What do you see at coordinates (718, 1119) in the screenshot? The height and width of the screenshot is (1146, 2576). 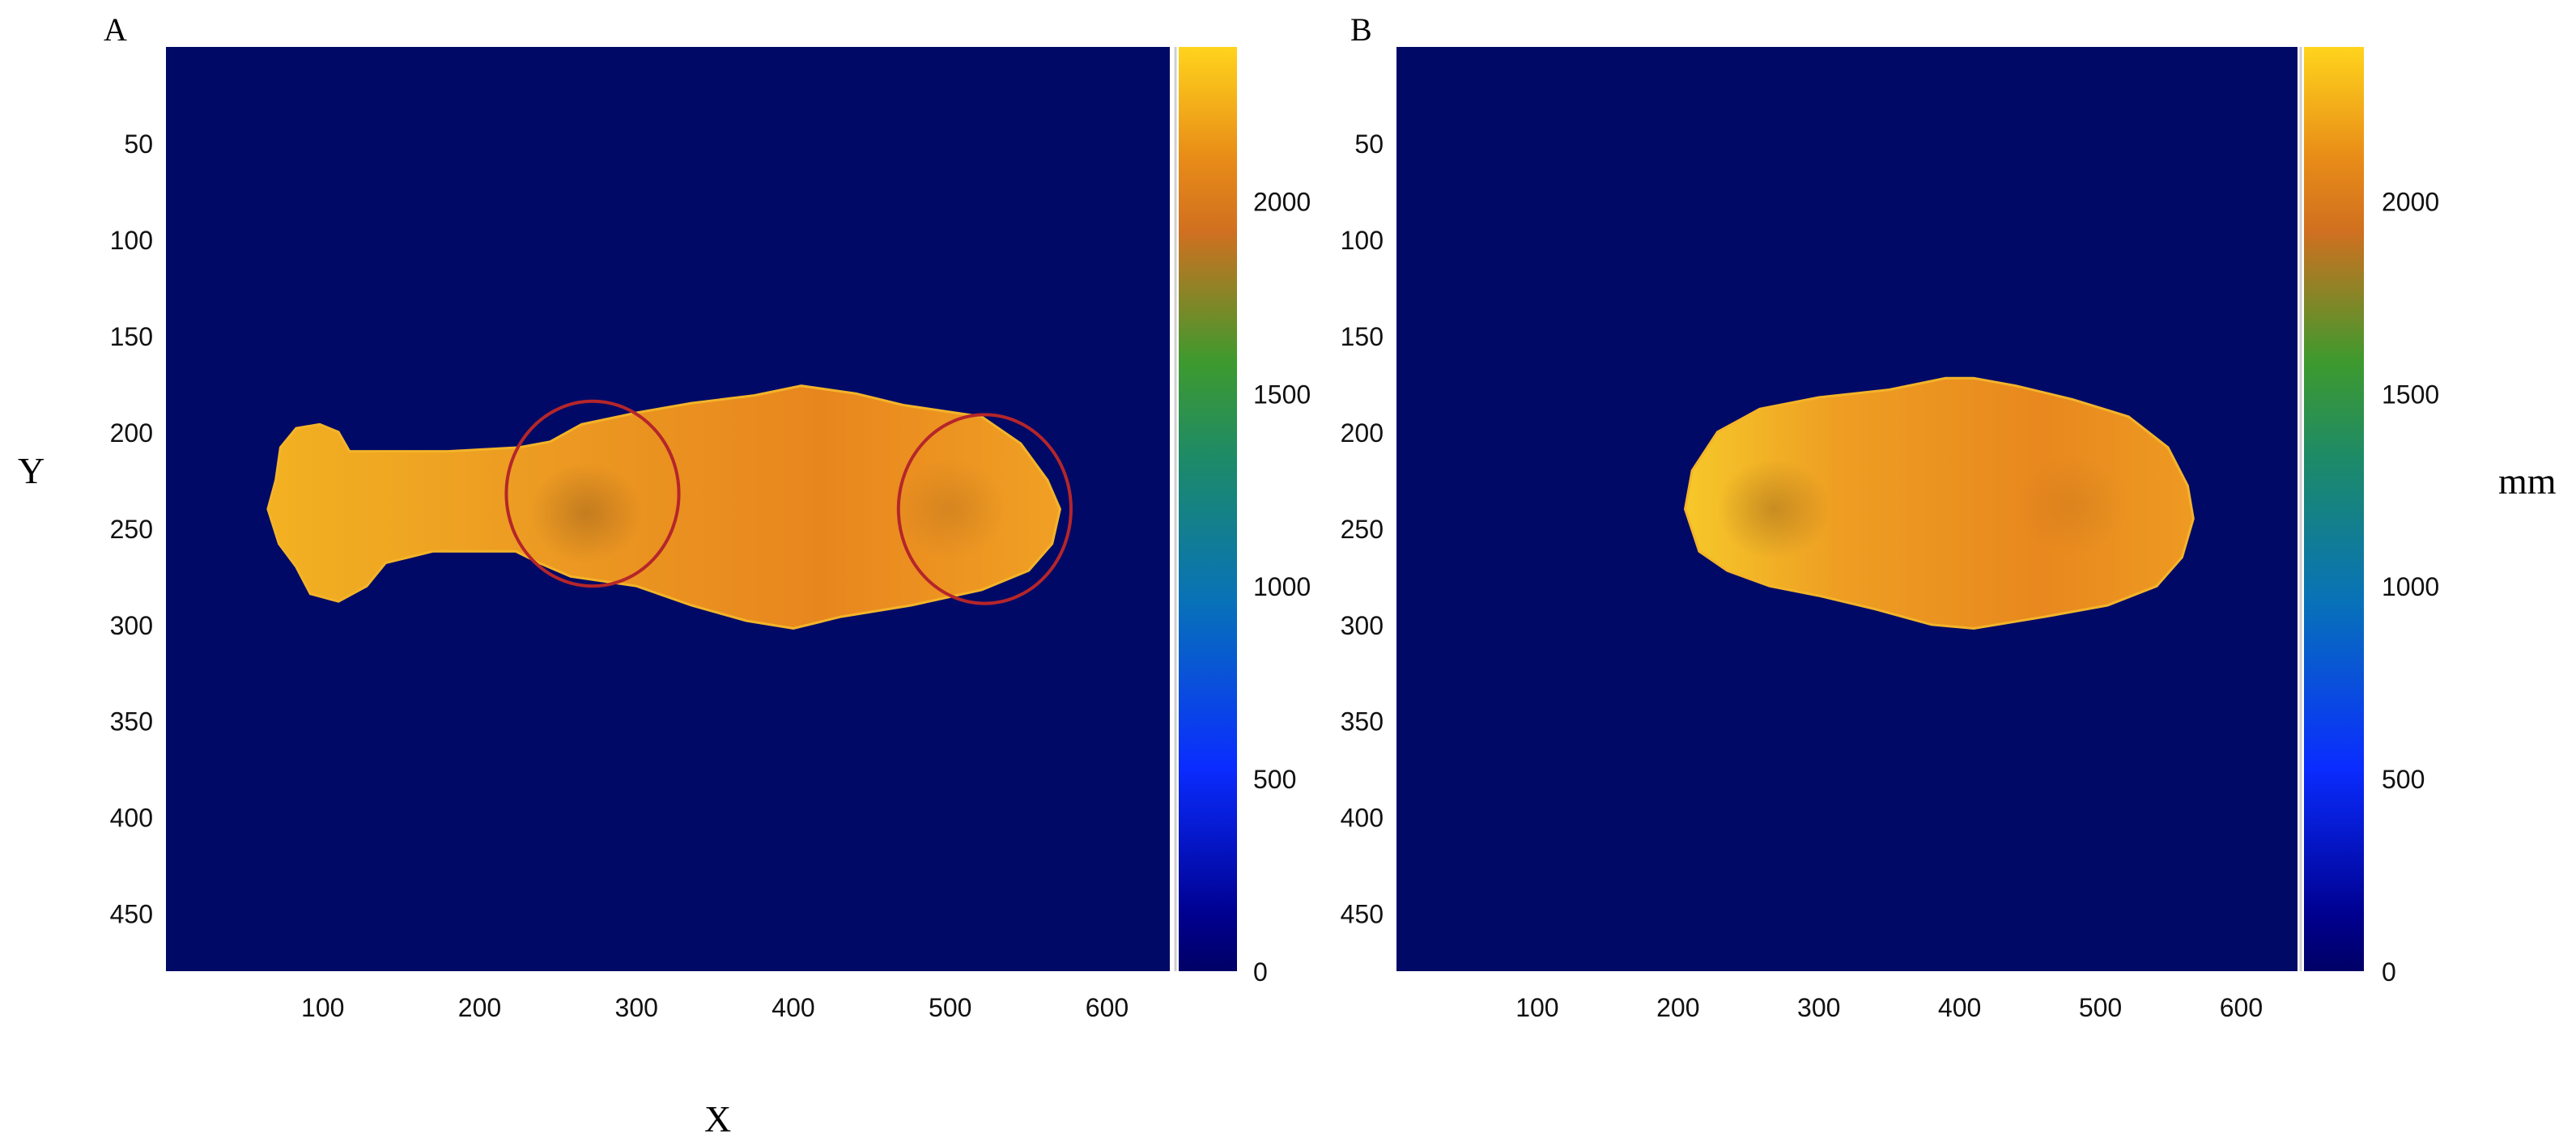 I see `x-axis-title: X` at bounding box center [718, 1119].